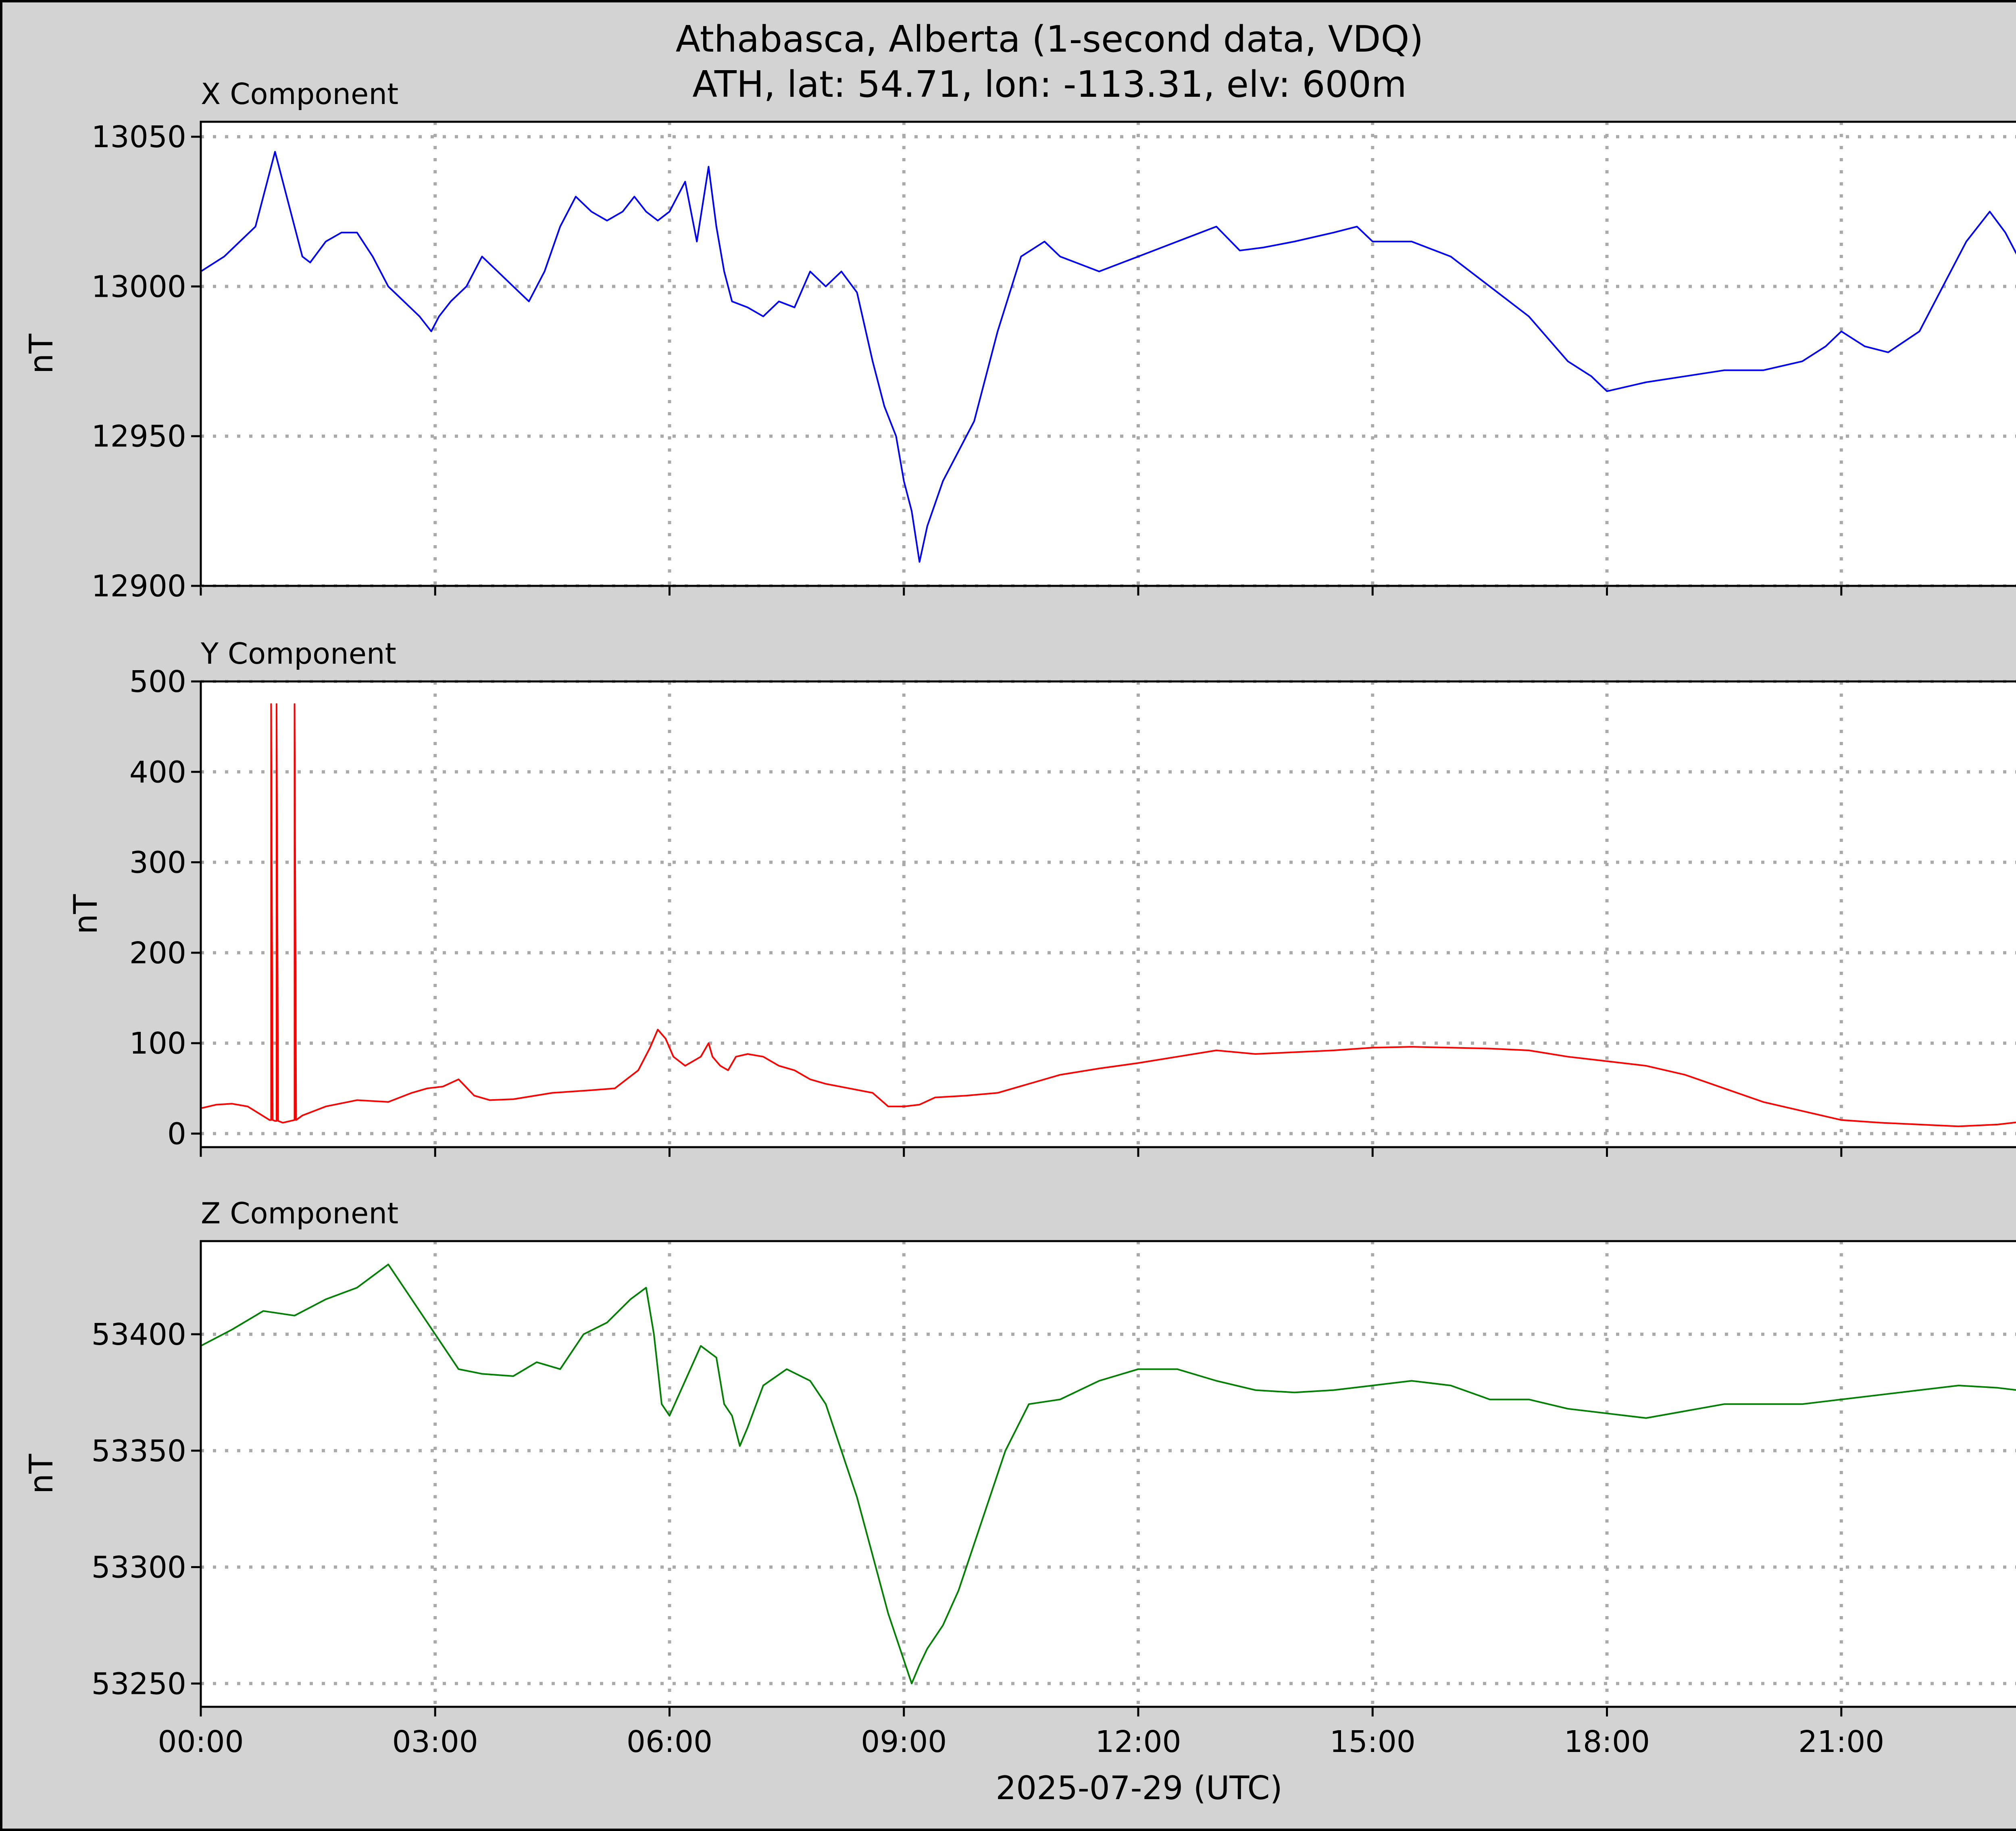  I want to click on y-tick-label: 53350, so click(139, 1451).